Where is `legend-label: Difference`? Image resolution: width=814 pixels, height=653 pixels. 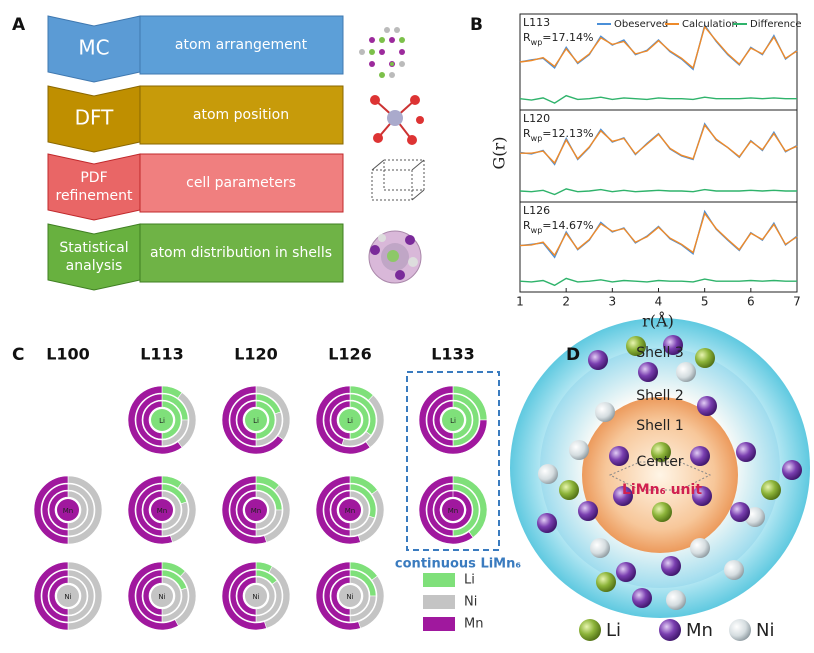
legend-label: Difference is located at coordinates (776, 24).